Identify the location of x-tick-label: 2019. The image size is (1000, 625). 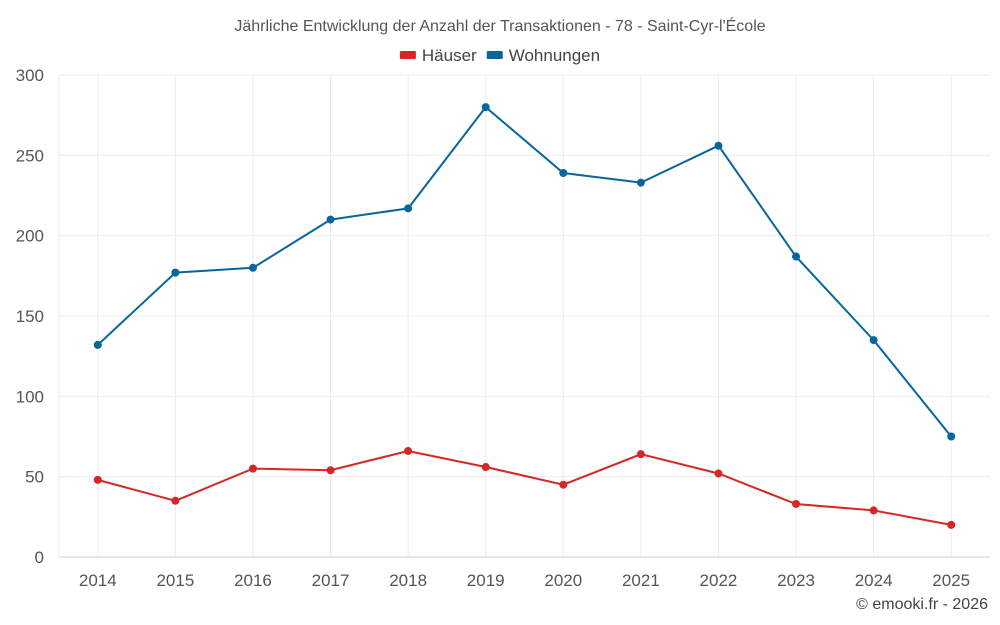
(486, 580).